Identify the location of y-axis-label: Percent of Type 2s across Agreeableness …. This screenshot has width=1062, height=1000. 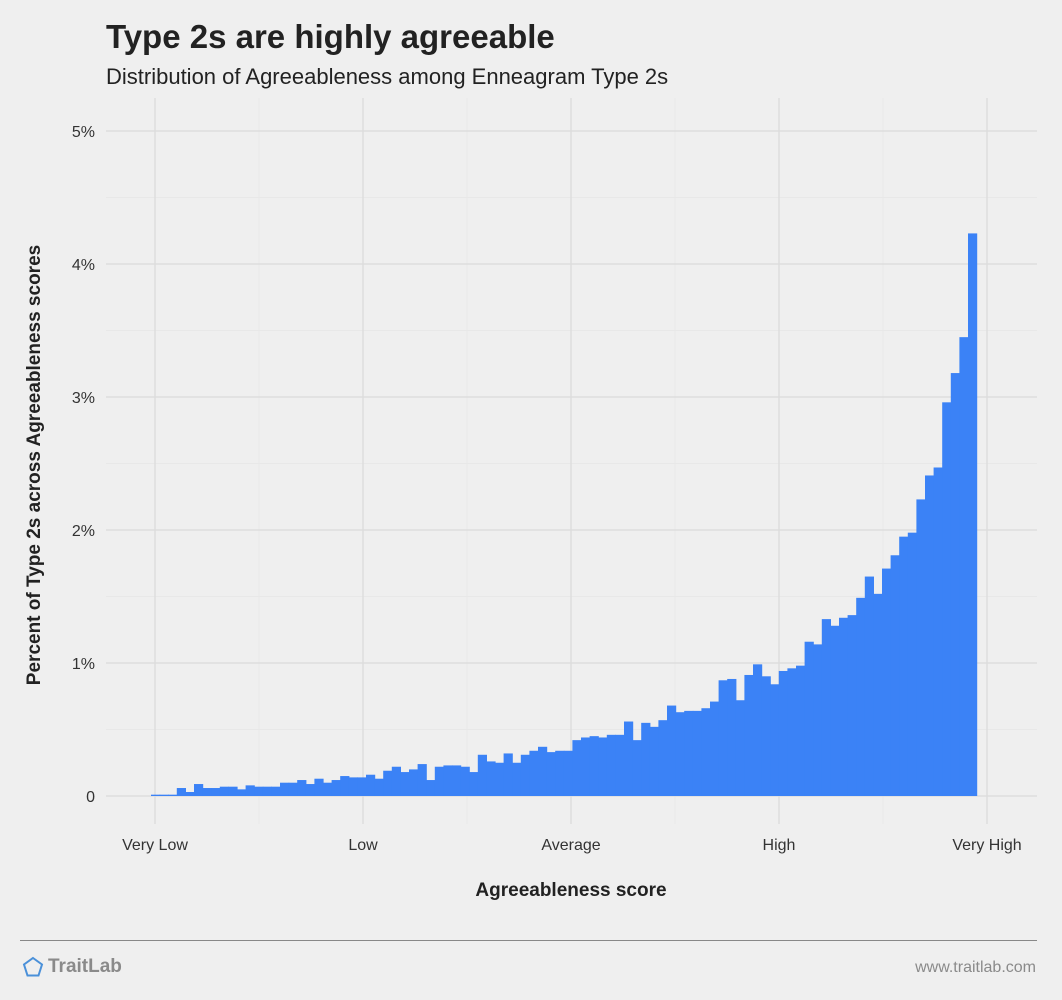
(34, 465).